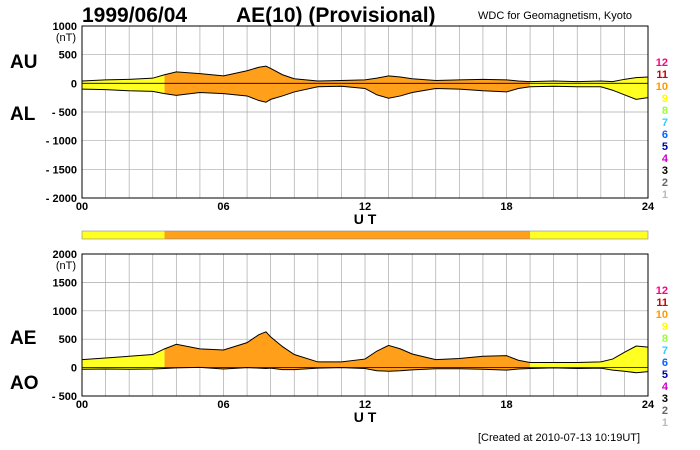 The image size is (700, 450). Describe the element at coordinates (24, 62) in the screenshot. I see `au-panel-label: AU` at that location.